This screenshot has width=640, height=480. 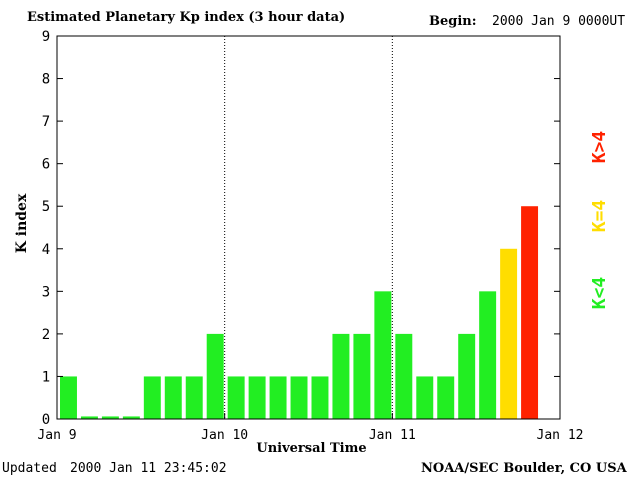 What do you see at coordinates (453, 21) in the screenshot?
I see `begin-label: Begin:` at bounding box center [453, 21].